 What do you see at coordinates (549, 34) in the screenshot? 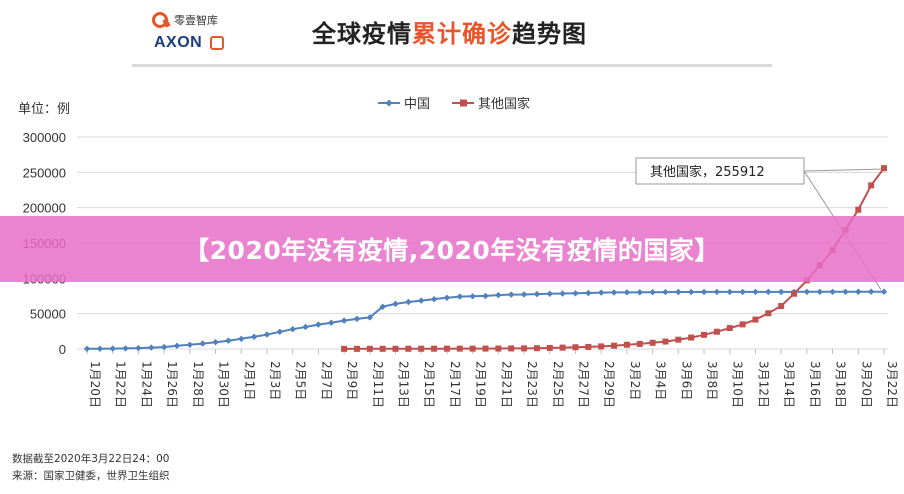
I see `title-part-2: 趋势图` at bounding box center [549, 34].